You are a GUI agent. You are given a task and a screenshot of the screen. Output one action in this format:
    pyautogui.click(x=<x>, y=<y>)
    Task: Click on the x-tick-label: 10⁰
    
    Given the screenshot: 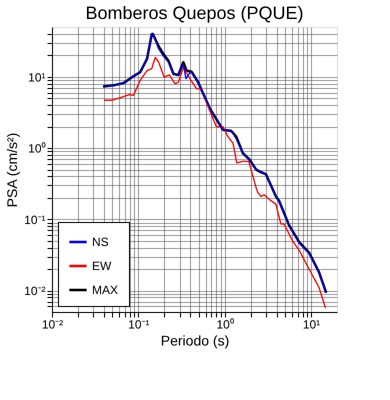 What is the action you would take?
    pyautogui.click(x=225, y=325)
    